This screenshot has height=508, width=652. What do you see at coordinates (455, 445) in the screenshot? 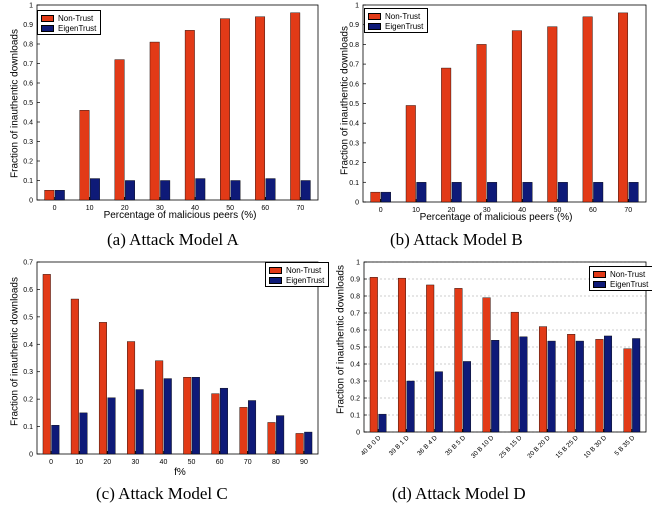
I see `x-tick-label: 35 B 5 D` at bounding box center [455, 445].